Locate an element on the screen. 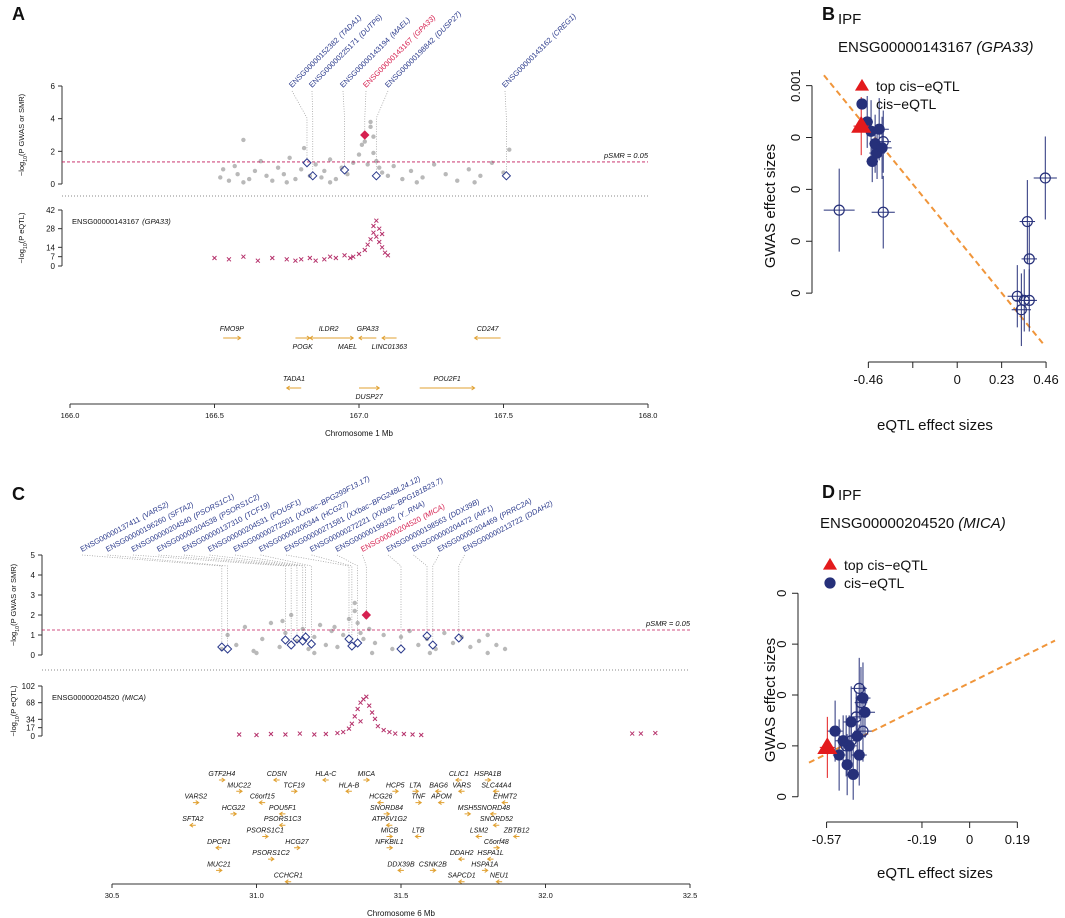 The height and width of the screenshot is (918, 1065). eqtl-gene: (GPA33) is located at coordinates (156, 221).